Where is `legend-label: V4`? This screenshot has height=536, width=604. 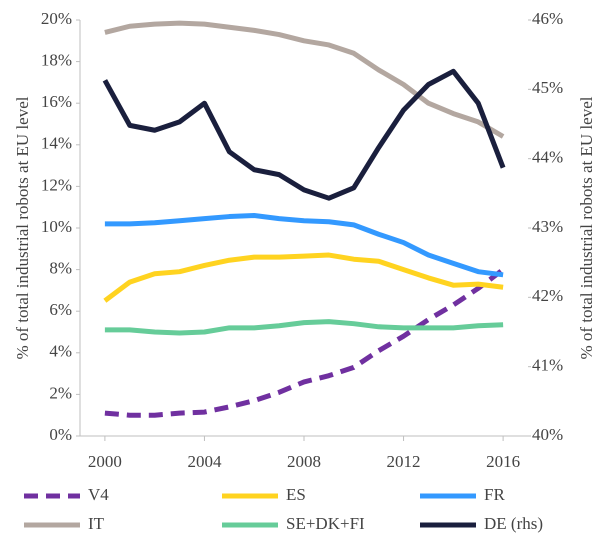
legend-label: V4 is located at coordinates (98, 494).